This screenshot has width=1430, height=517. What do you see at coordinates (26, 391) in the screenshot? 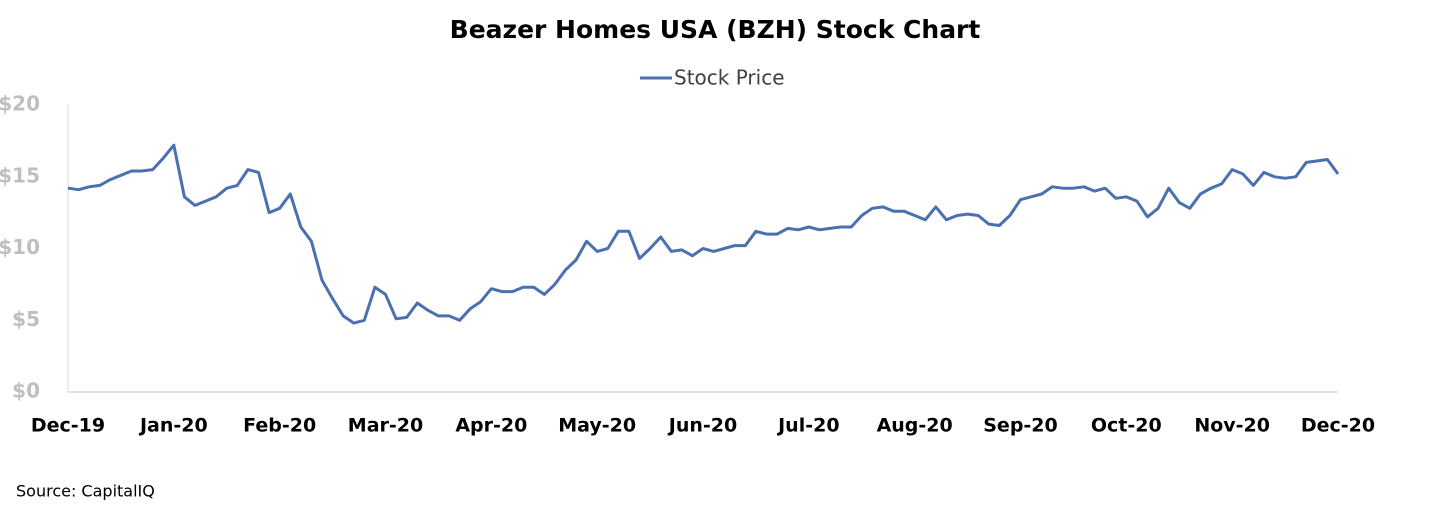
I see `y-tick-label: $0` at bounding box center [26, 391].